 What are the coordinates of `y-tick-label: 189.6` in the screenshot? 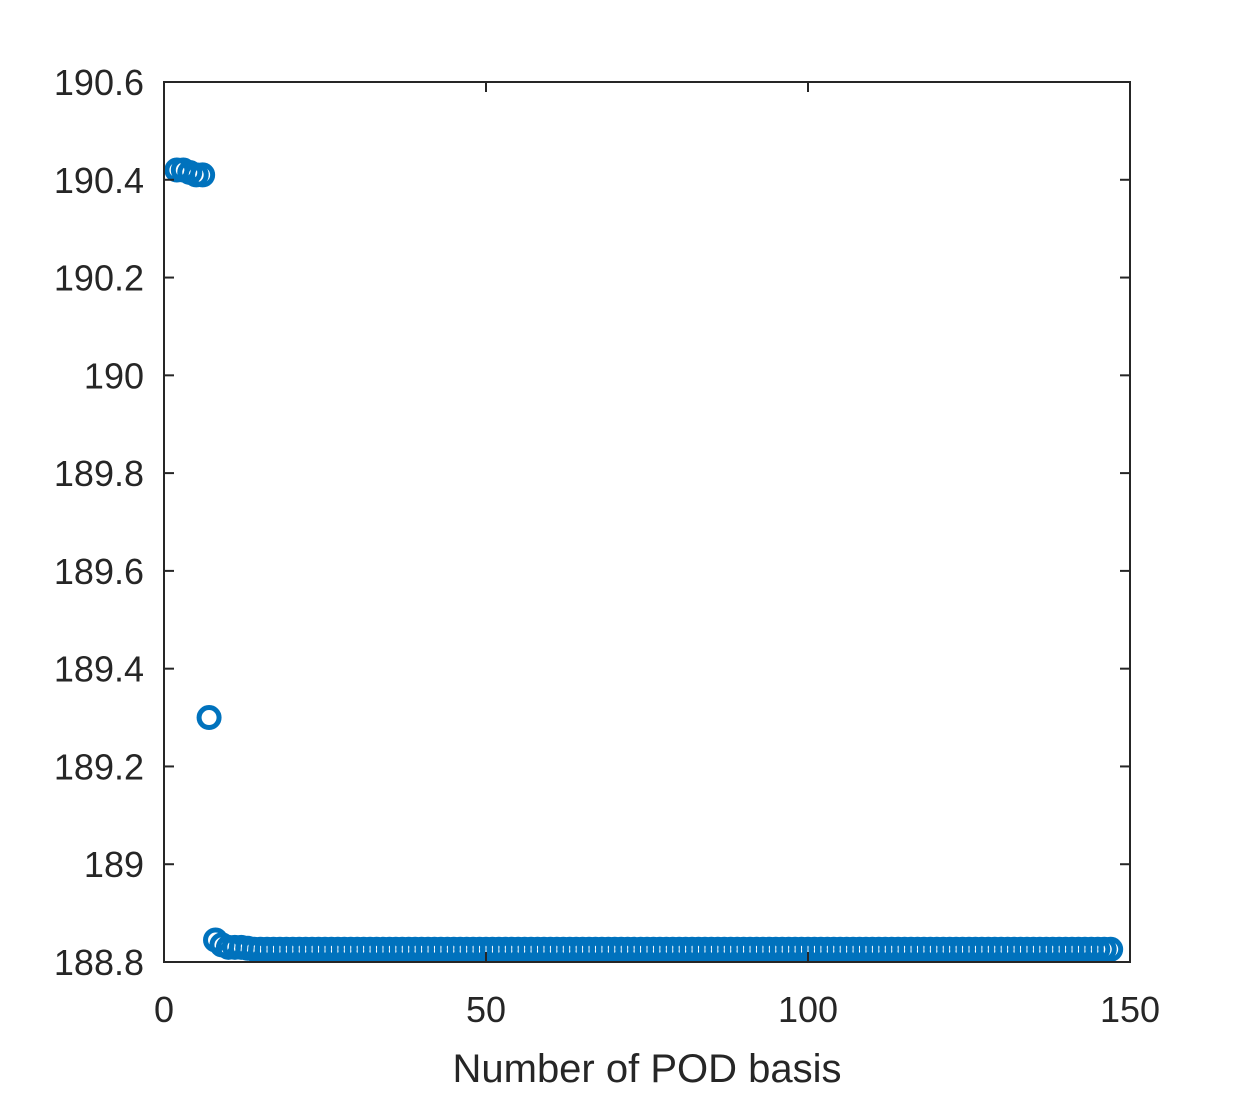 It's located at (99, 571).